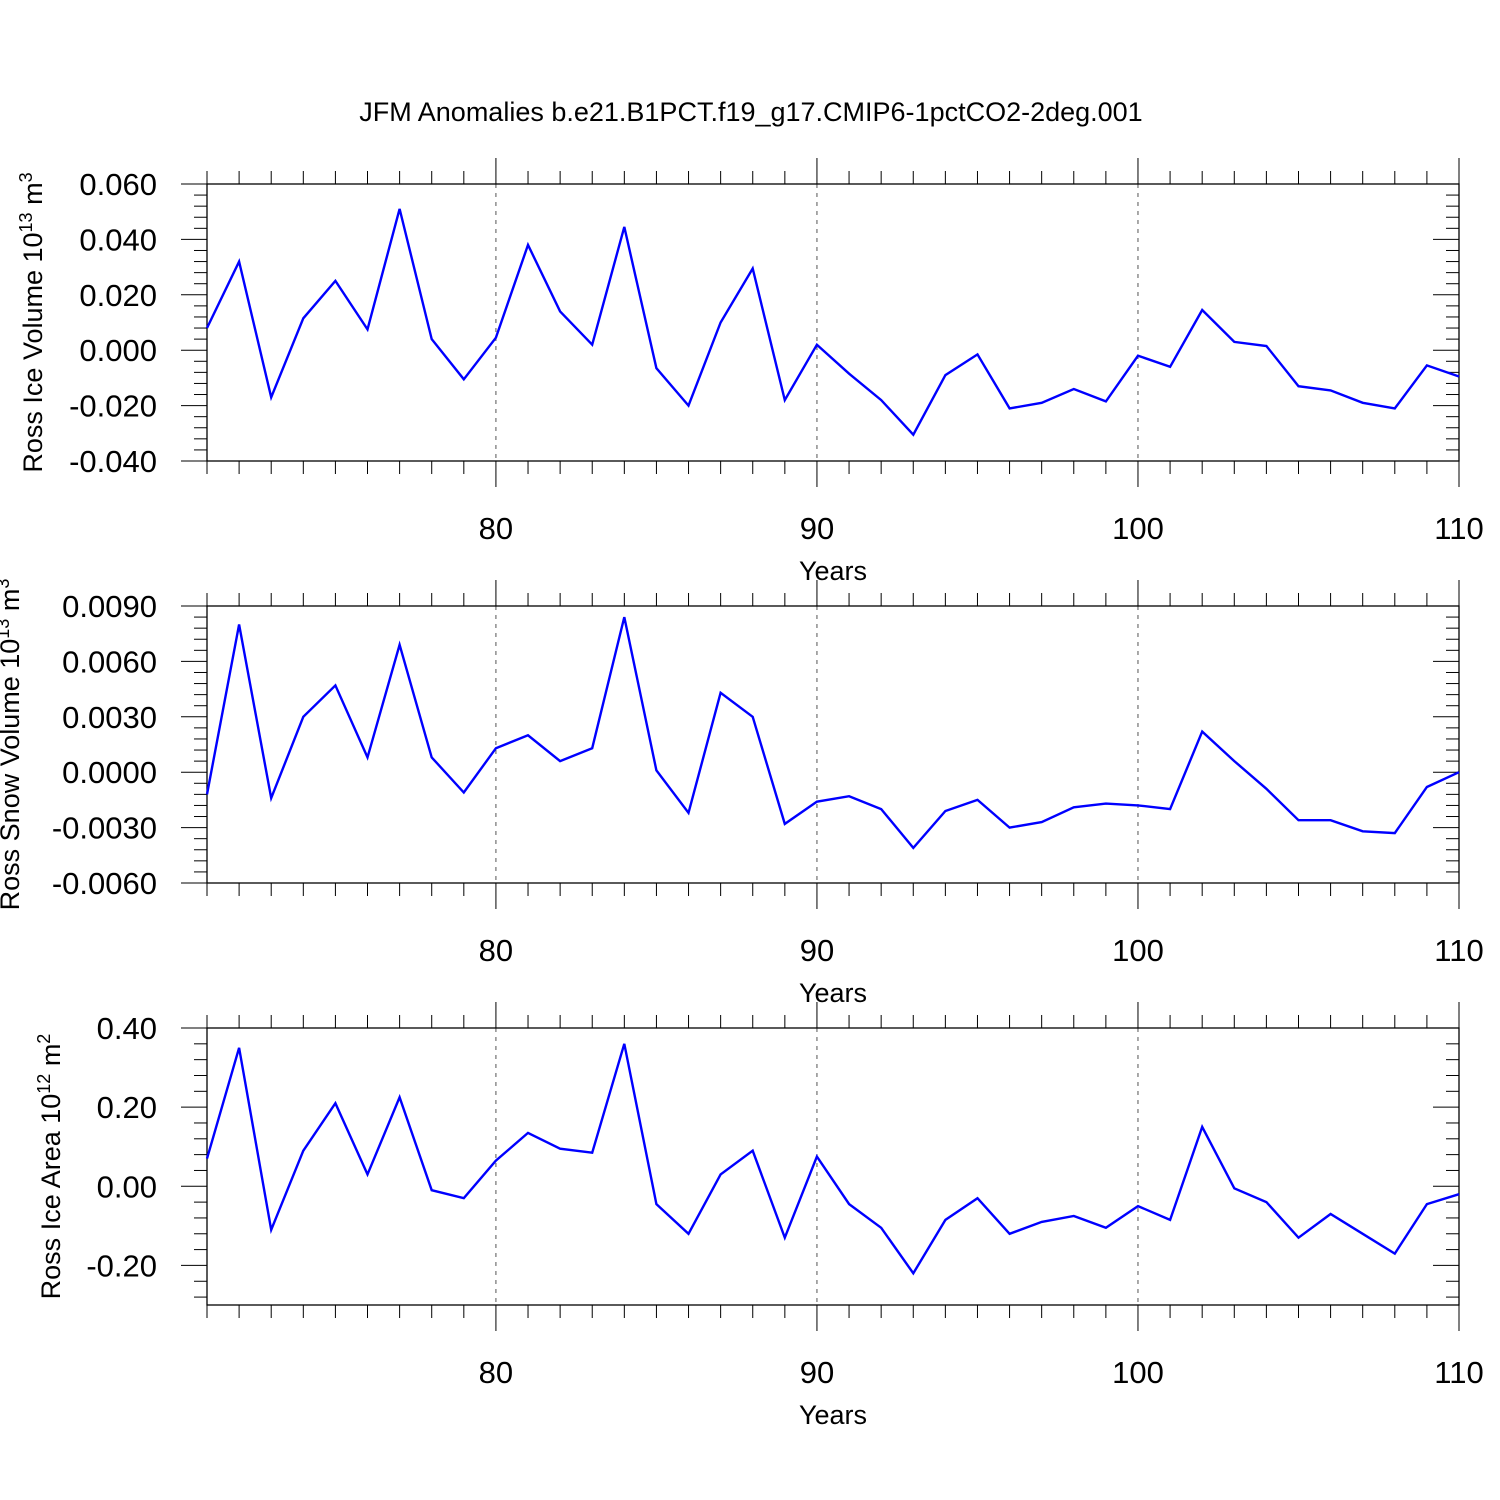  I want to click on y-tick-label: -0.0060, so click(104, 883).